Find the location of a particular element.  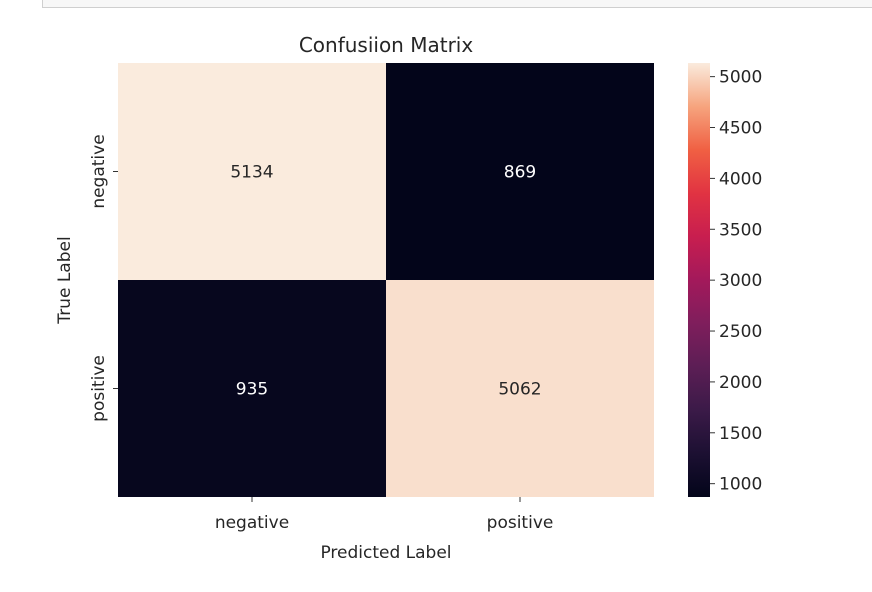

cell-value-label: 5062 is located at coordinates (519, 390).